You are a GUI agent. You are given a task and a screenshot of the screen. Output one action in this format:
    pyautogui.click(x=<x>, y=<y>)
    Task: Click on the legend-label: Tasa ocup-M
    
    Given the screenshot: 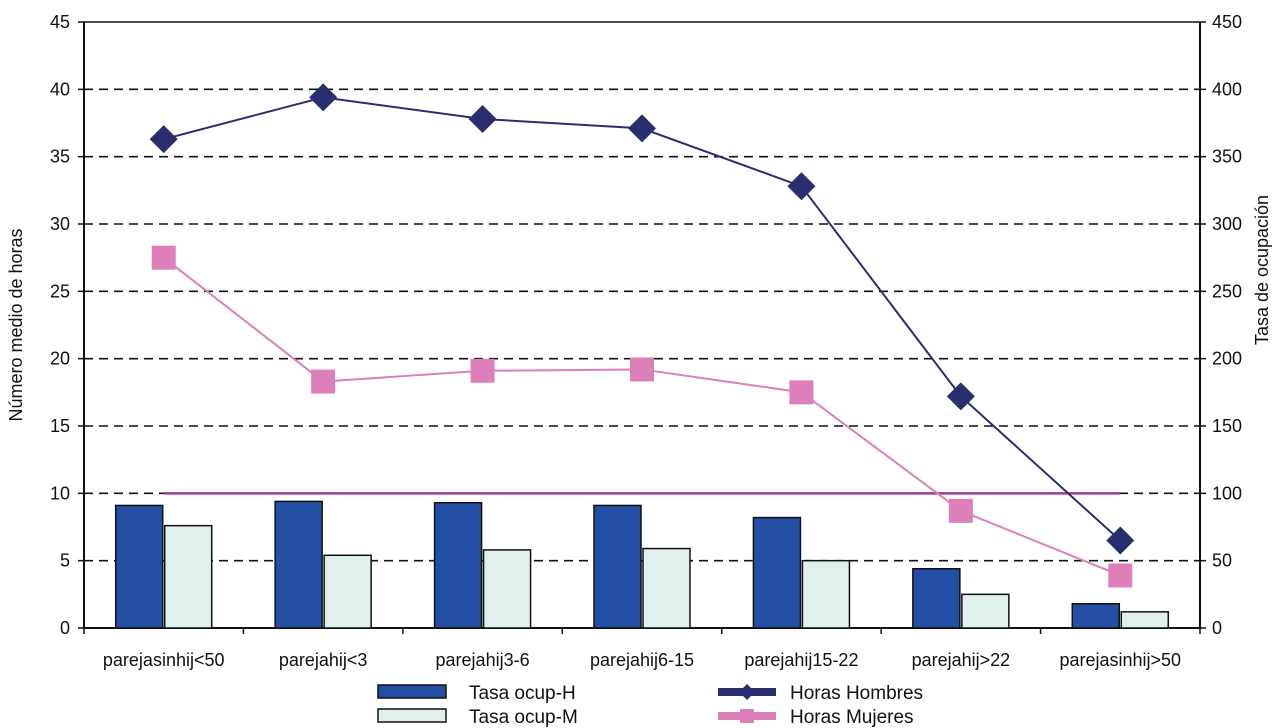 What is the action you would take?
    pyautogui.click(x=523, y=717)
    